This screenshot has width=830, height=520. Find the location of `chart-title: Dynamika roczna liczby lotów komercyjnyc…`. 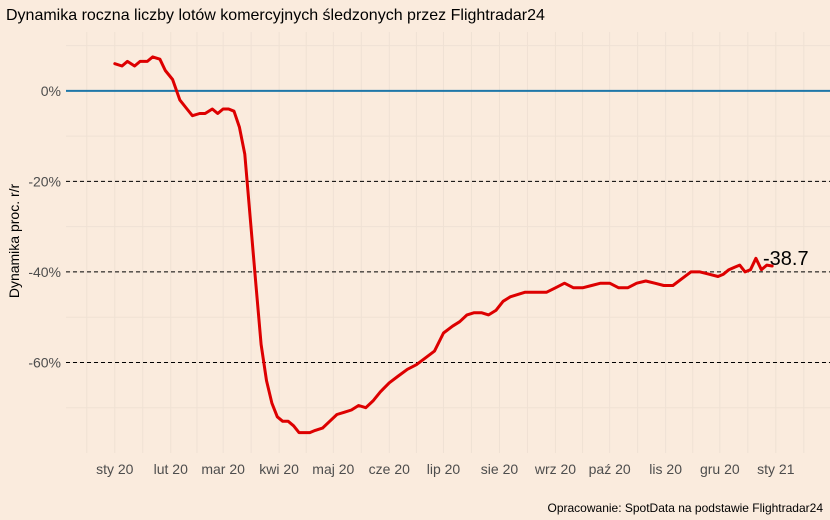

chart-title: Dynamika roczna liczby lotów komercyjnyc… is located at coordinates (275, 15).